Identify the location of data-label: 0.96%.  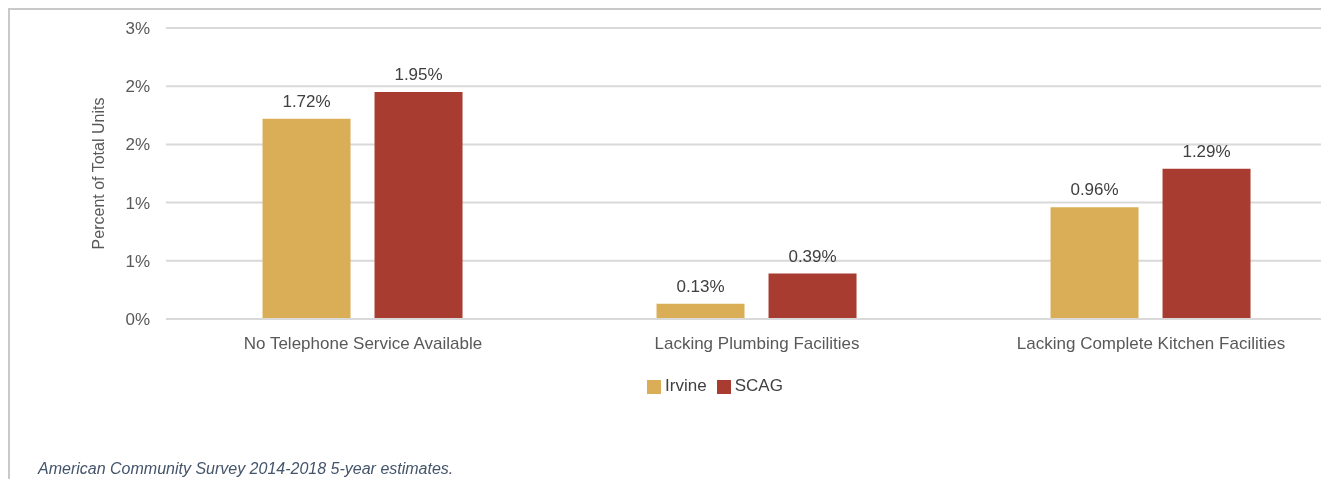
(1094, 190).